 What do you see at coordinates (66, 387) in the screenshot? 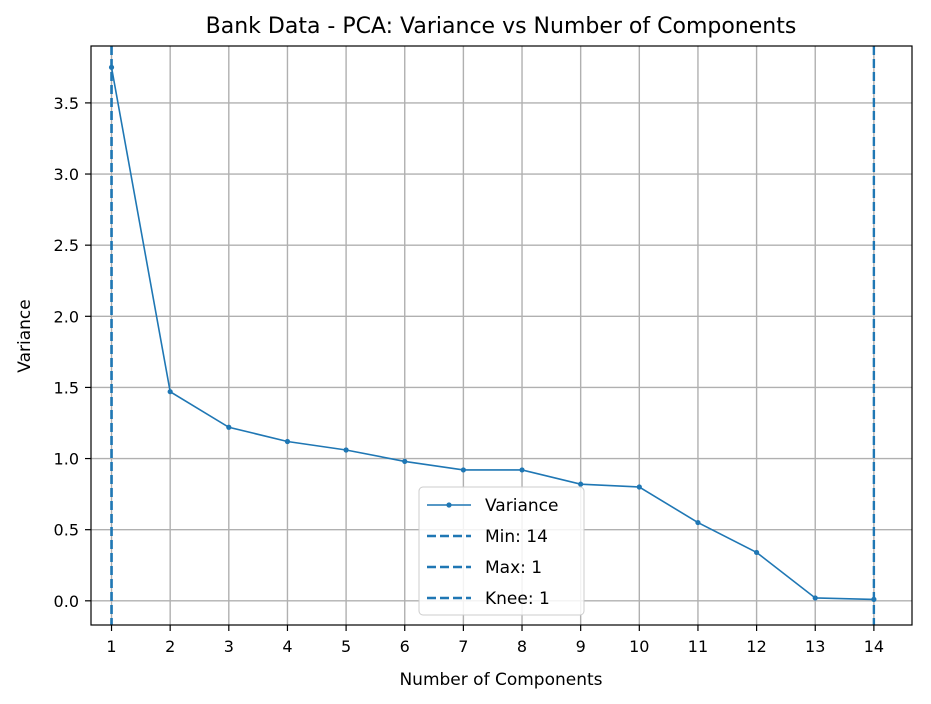
I see `y-tick-label: 1.5` at bounding box center [66, 387].